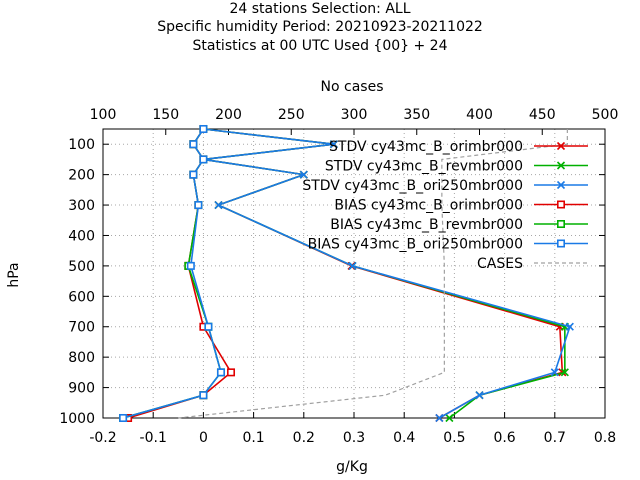  What do you see at coordinates (605, 115) in the screenshot?
I see `x2-tick-label: 500` at bounding box center [605, 115].